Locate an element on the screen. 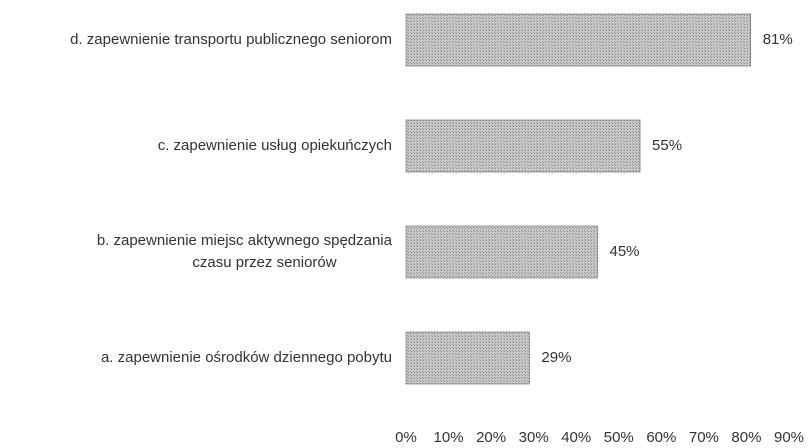 The width and height of the screenshot is (809, 448). x-tick-label: 80% is located at coordinates (746, 437).